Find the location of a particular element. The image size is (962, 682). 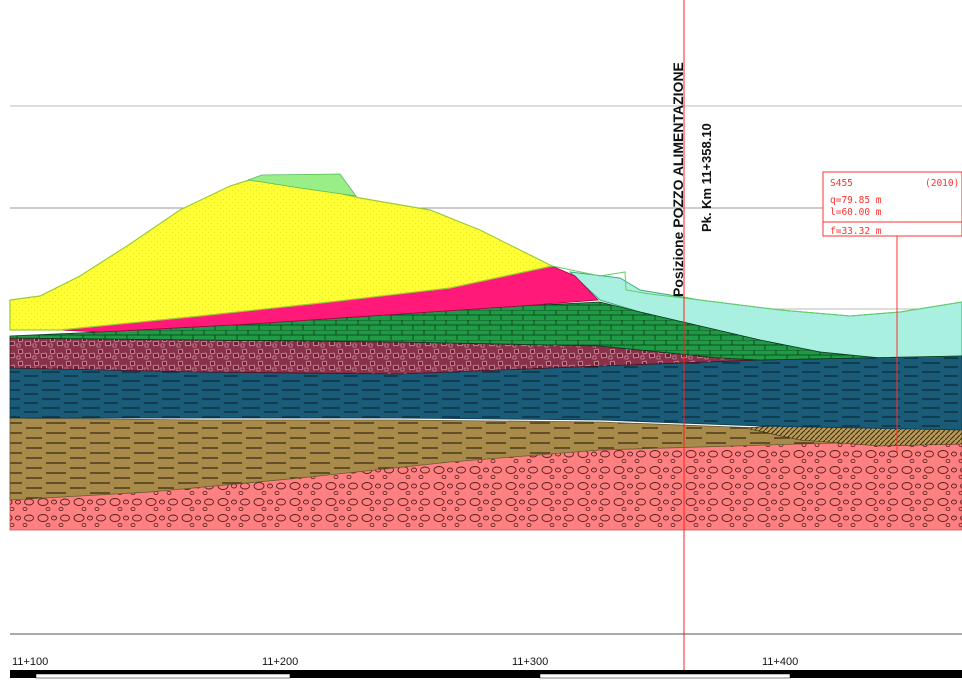

borehole-length: l=60.00 m is located at coordinates (856, 212).